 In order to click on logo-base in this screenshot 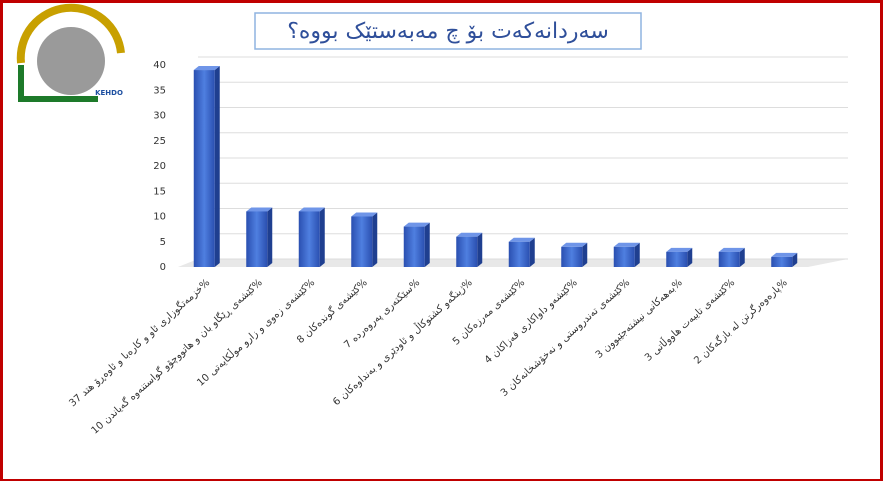, I will do `click(58, 83)`.